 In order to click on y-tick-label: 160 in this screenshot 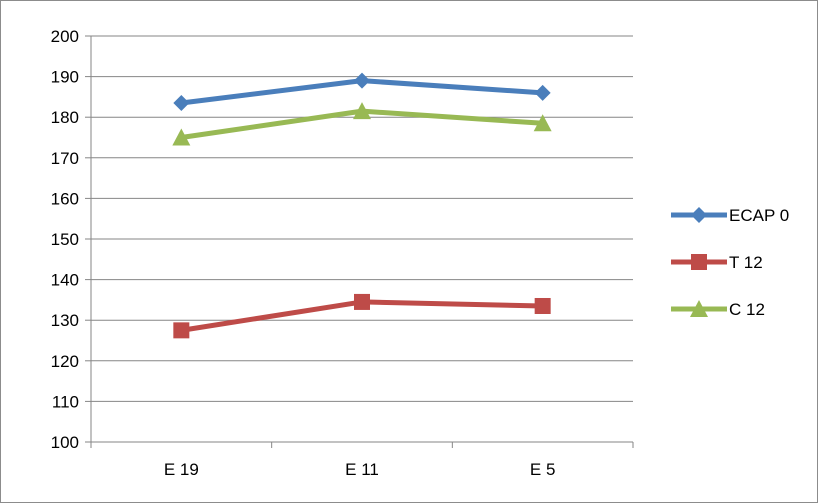, I will do `click(65, 198)`.